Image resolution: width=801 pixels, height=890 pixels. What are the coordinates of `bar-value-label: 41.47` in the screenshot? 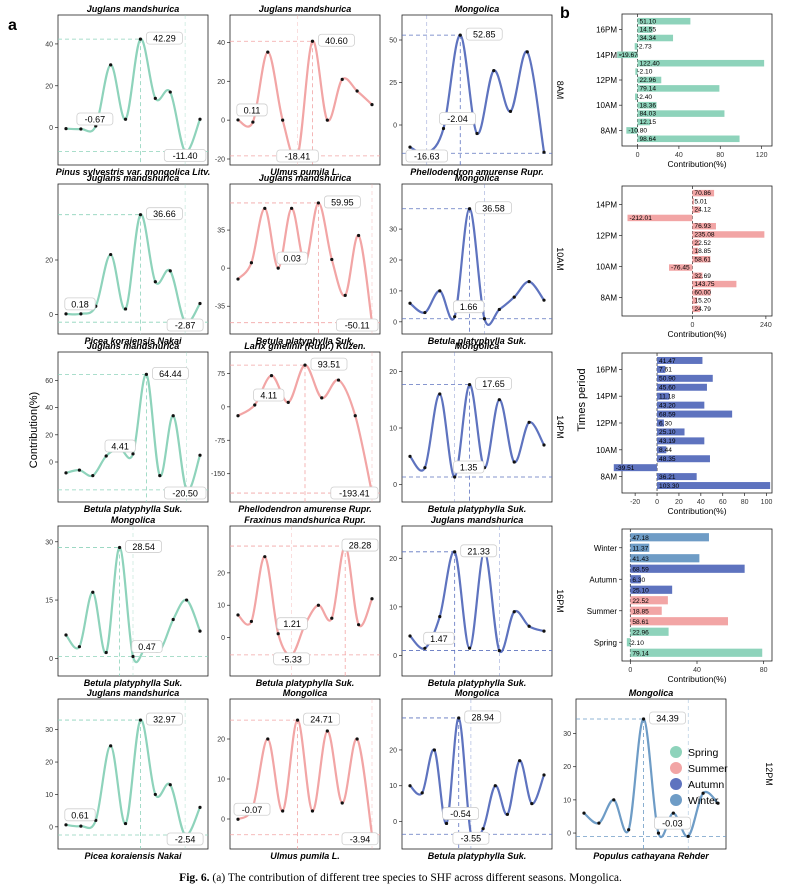 It's located at (667, 361).